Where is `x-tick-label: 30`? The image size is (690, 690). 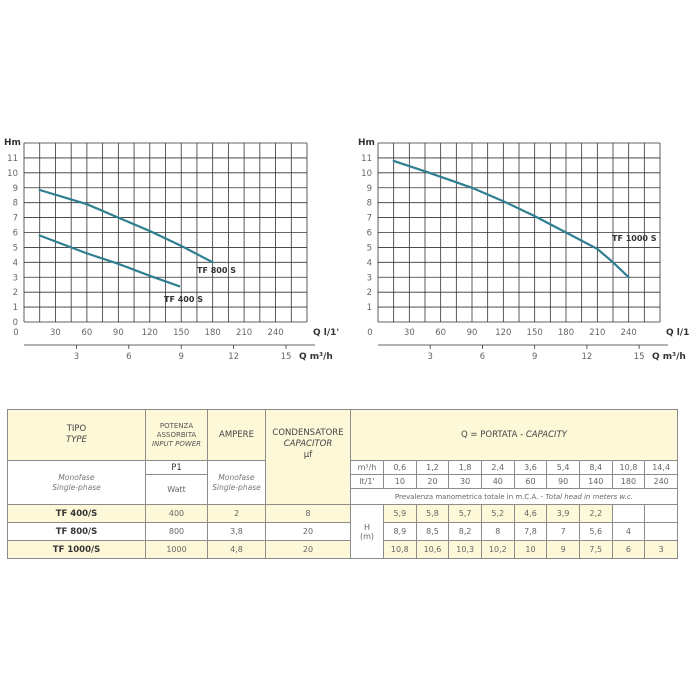 x-tick-label: 30 is located at coordinates (55, 333).